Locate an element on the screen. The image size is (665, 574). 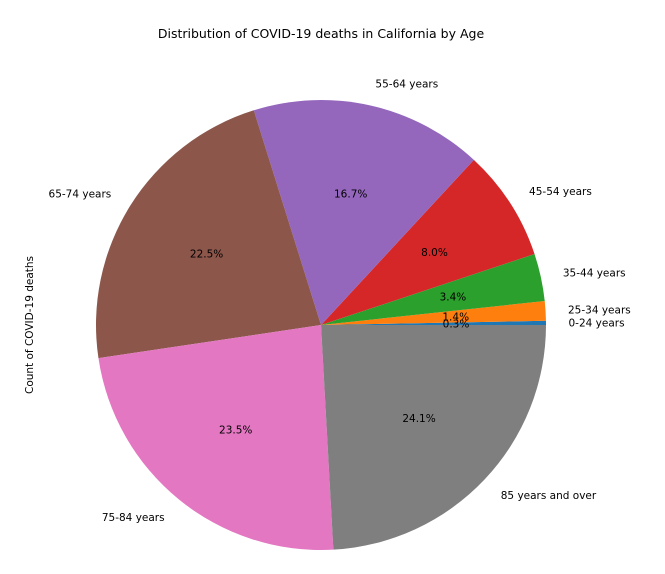
slice-percent-label: 8.0% is located at coordinates (434, 253).